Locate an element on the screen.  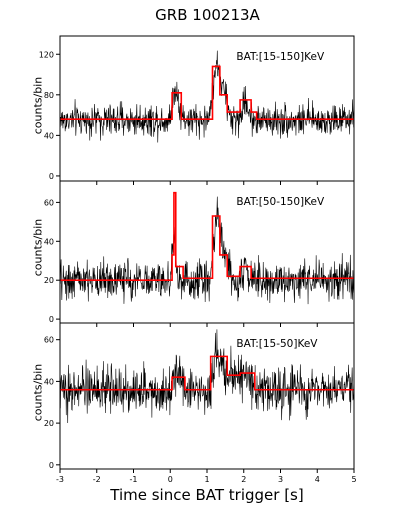
panel-top-annotation: BAT:[15-150]KeV is located at coordinates (280, 57).